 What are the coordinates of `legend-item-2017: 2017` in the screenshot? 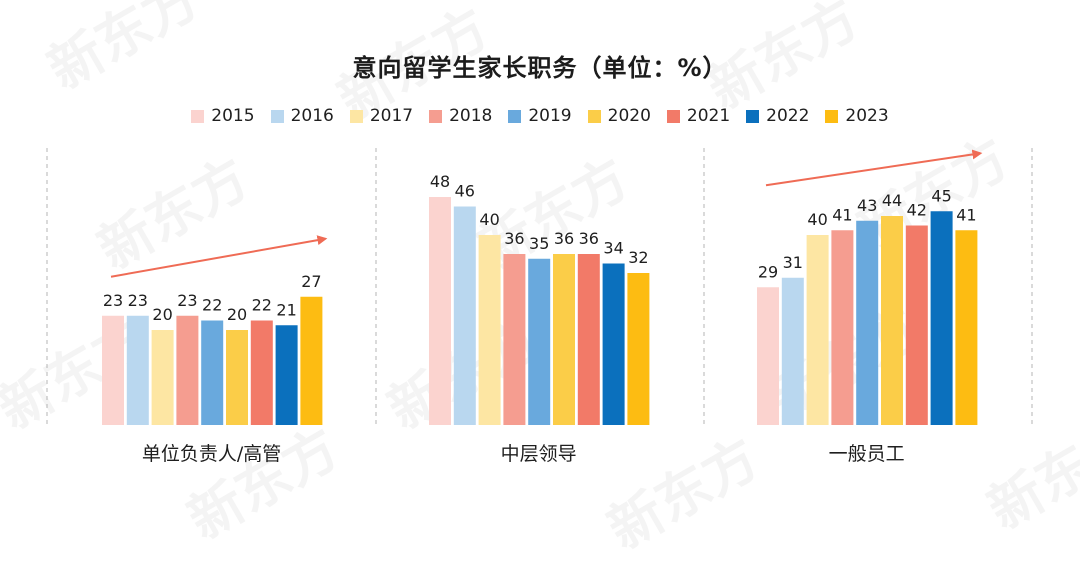 It's located at (381, 116).